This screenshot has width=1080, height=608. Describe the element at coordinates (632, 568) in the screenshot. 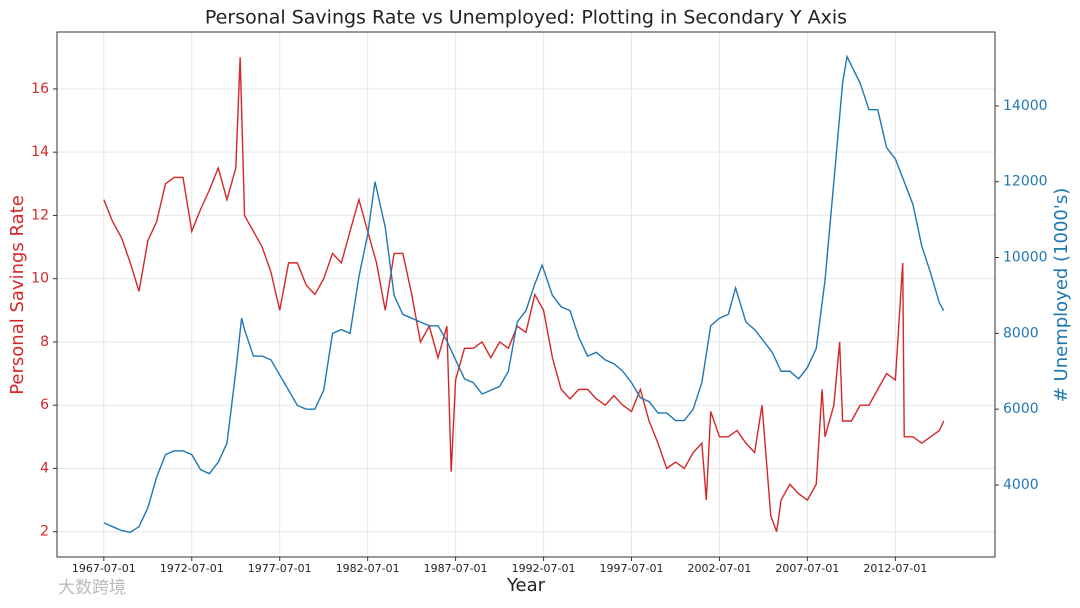

I see `x-tick-label: 1997-07-01` at that location.